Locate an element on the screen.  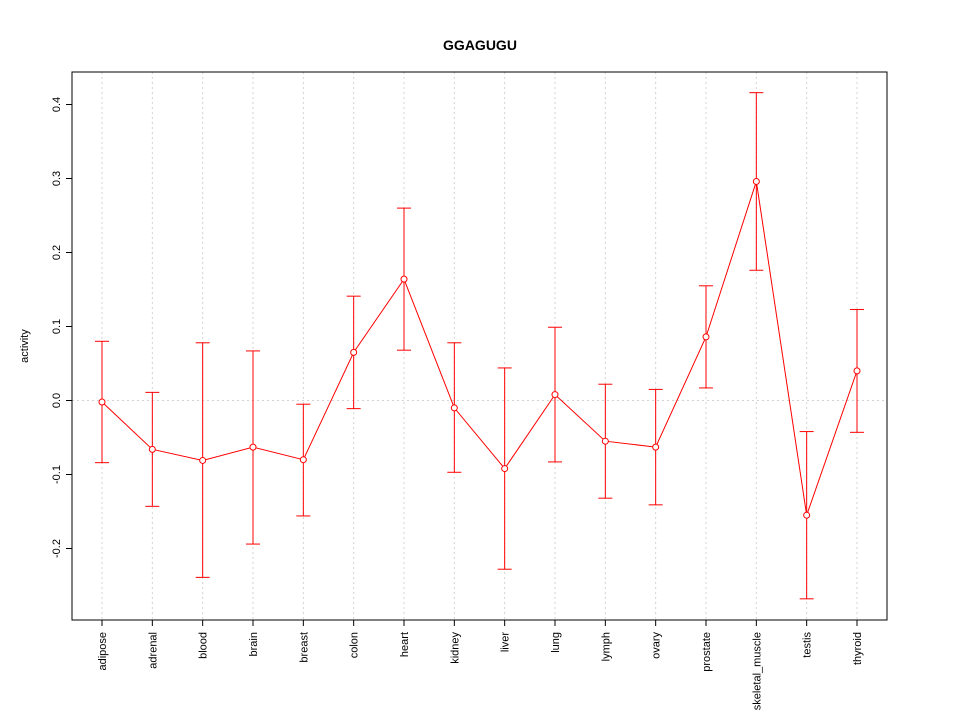
data-point-blood is located at coordinates (203, 460).